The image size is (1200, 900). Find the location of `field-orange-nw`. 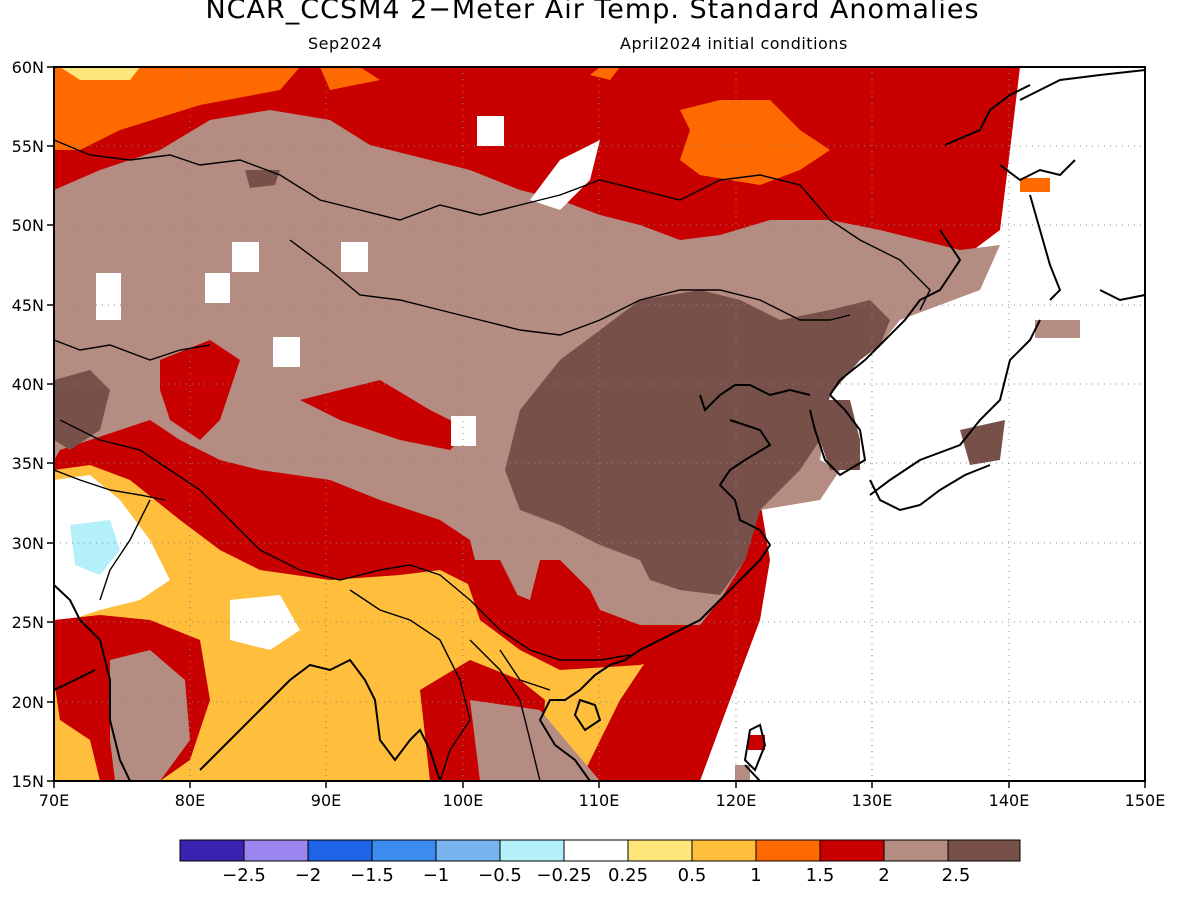

field-orange-nw is located at coordinates (177, 108).